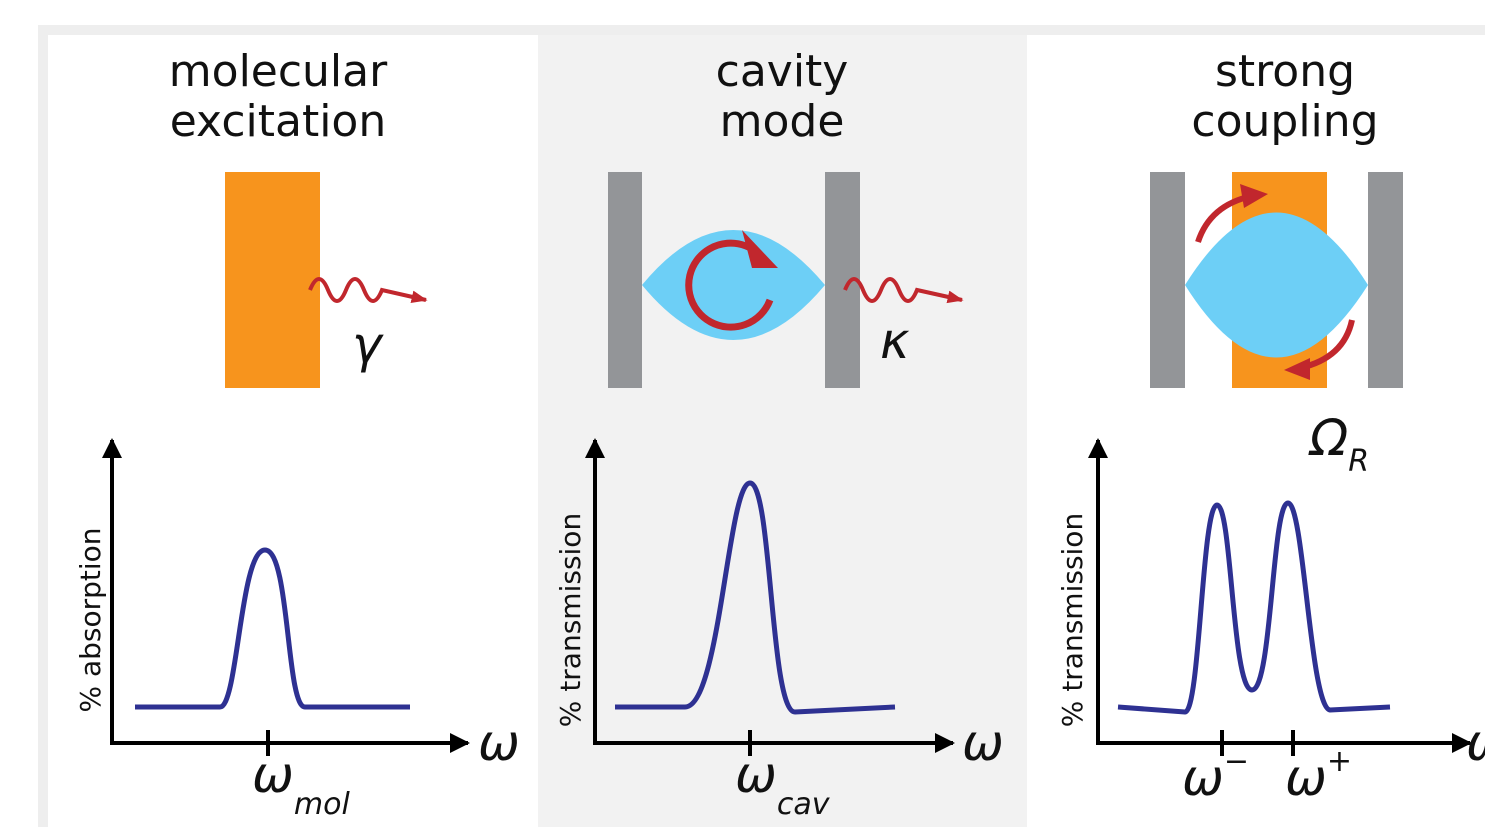 The image size is (1485, 827). Describe the element at coordinates (895, 341) in the screenshot. I see `decay-symbol: κ` at that location.